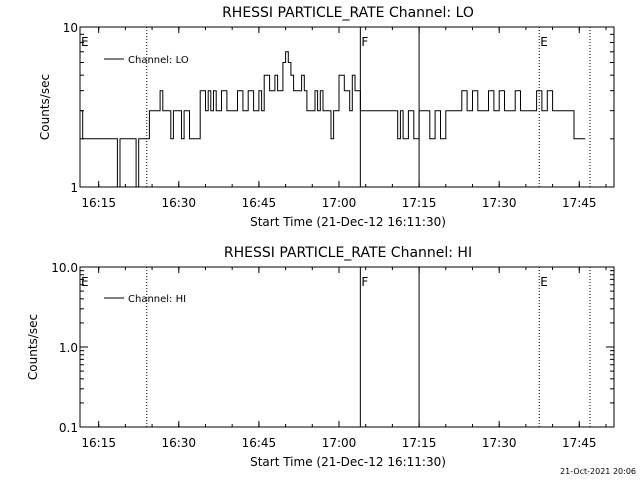 The image size is (640, 480). Describe the element at coordinates (259, 443) in the screenshot. I see `x-tick-label-hi: 16:45` at that location.